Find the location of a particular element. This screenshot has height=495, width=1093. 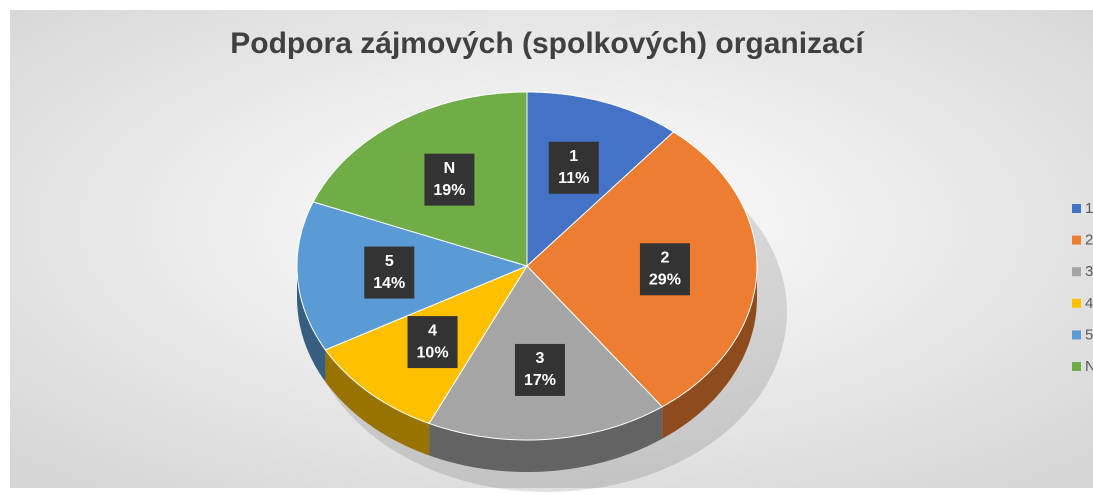

data-label-category: 2 is located at coordinates (664, 257).